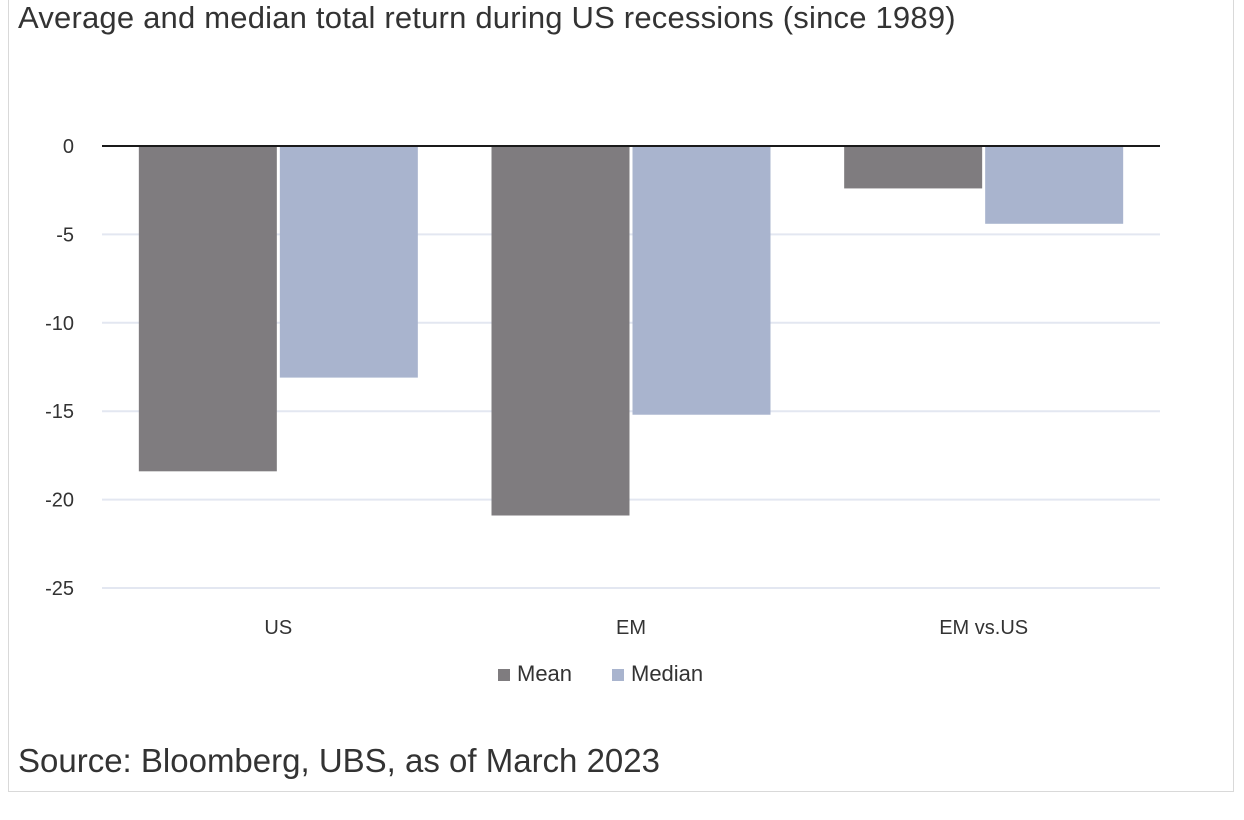 The width and height of the screenshot is (1244, 820). Describe the element at coordinates (68, 147) in the screenshot. I see `y-tick-label: 0` at that location.